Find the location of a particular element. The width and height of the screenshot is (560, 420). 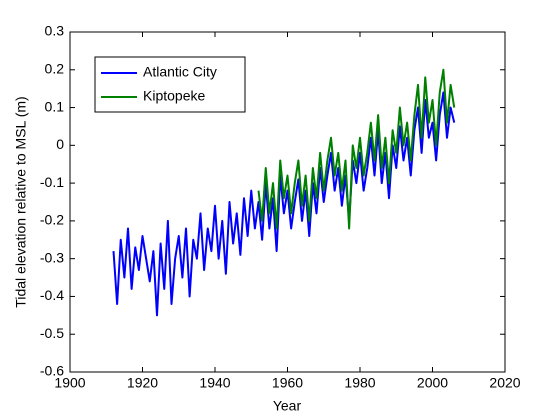

x-tick-label: 1900 is located at coordinates (69, 383).